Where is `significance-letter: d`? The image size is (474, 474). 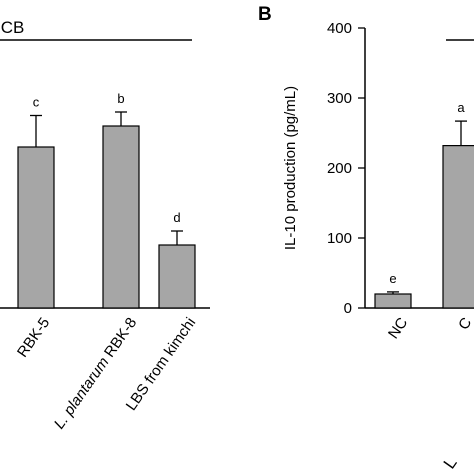 significance-letter: d is located at coordinates (176, 217).